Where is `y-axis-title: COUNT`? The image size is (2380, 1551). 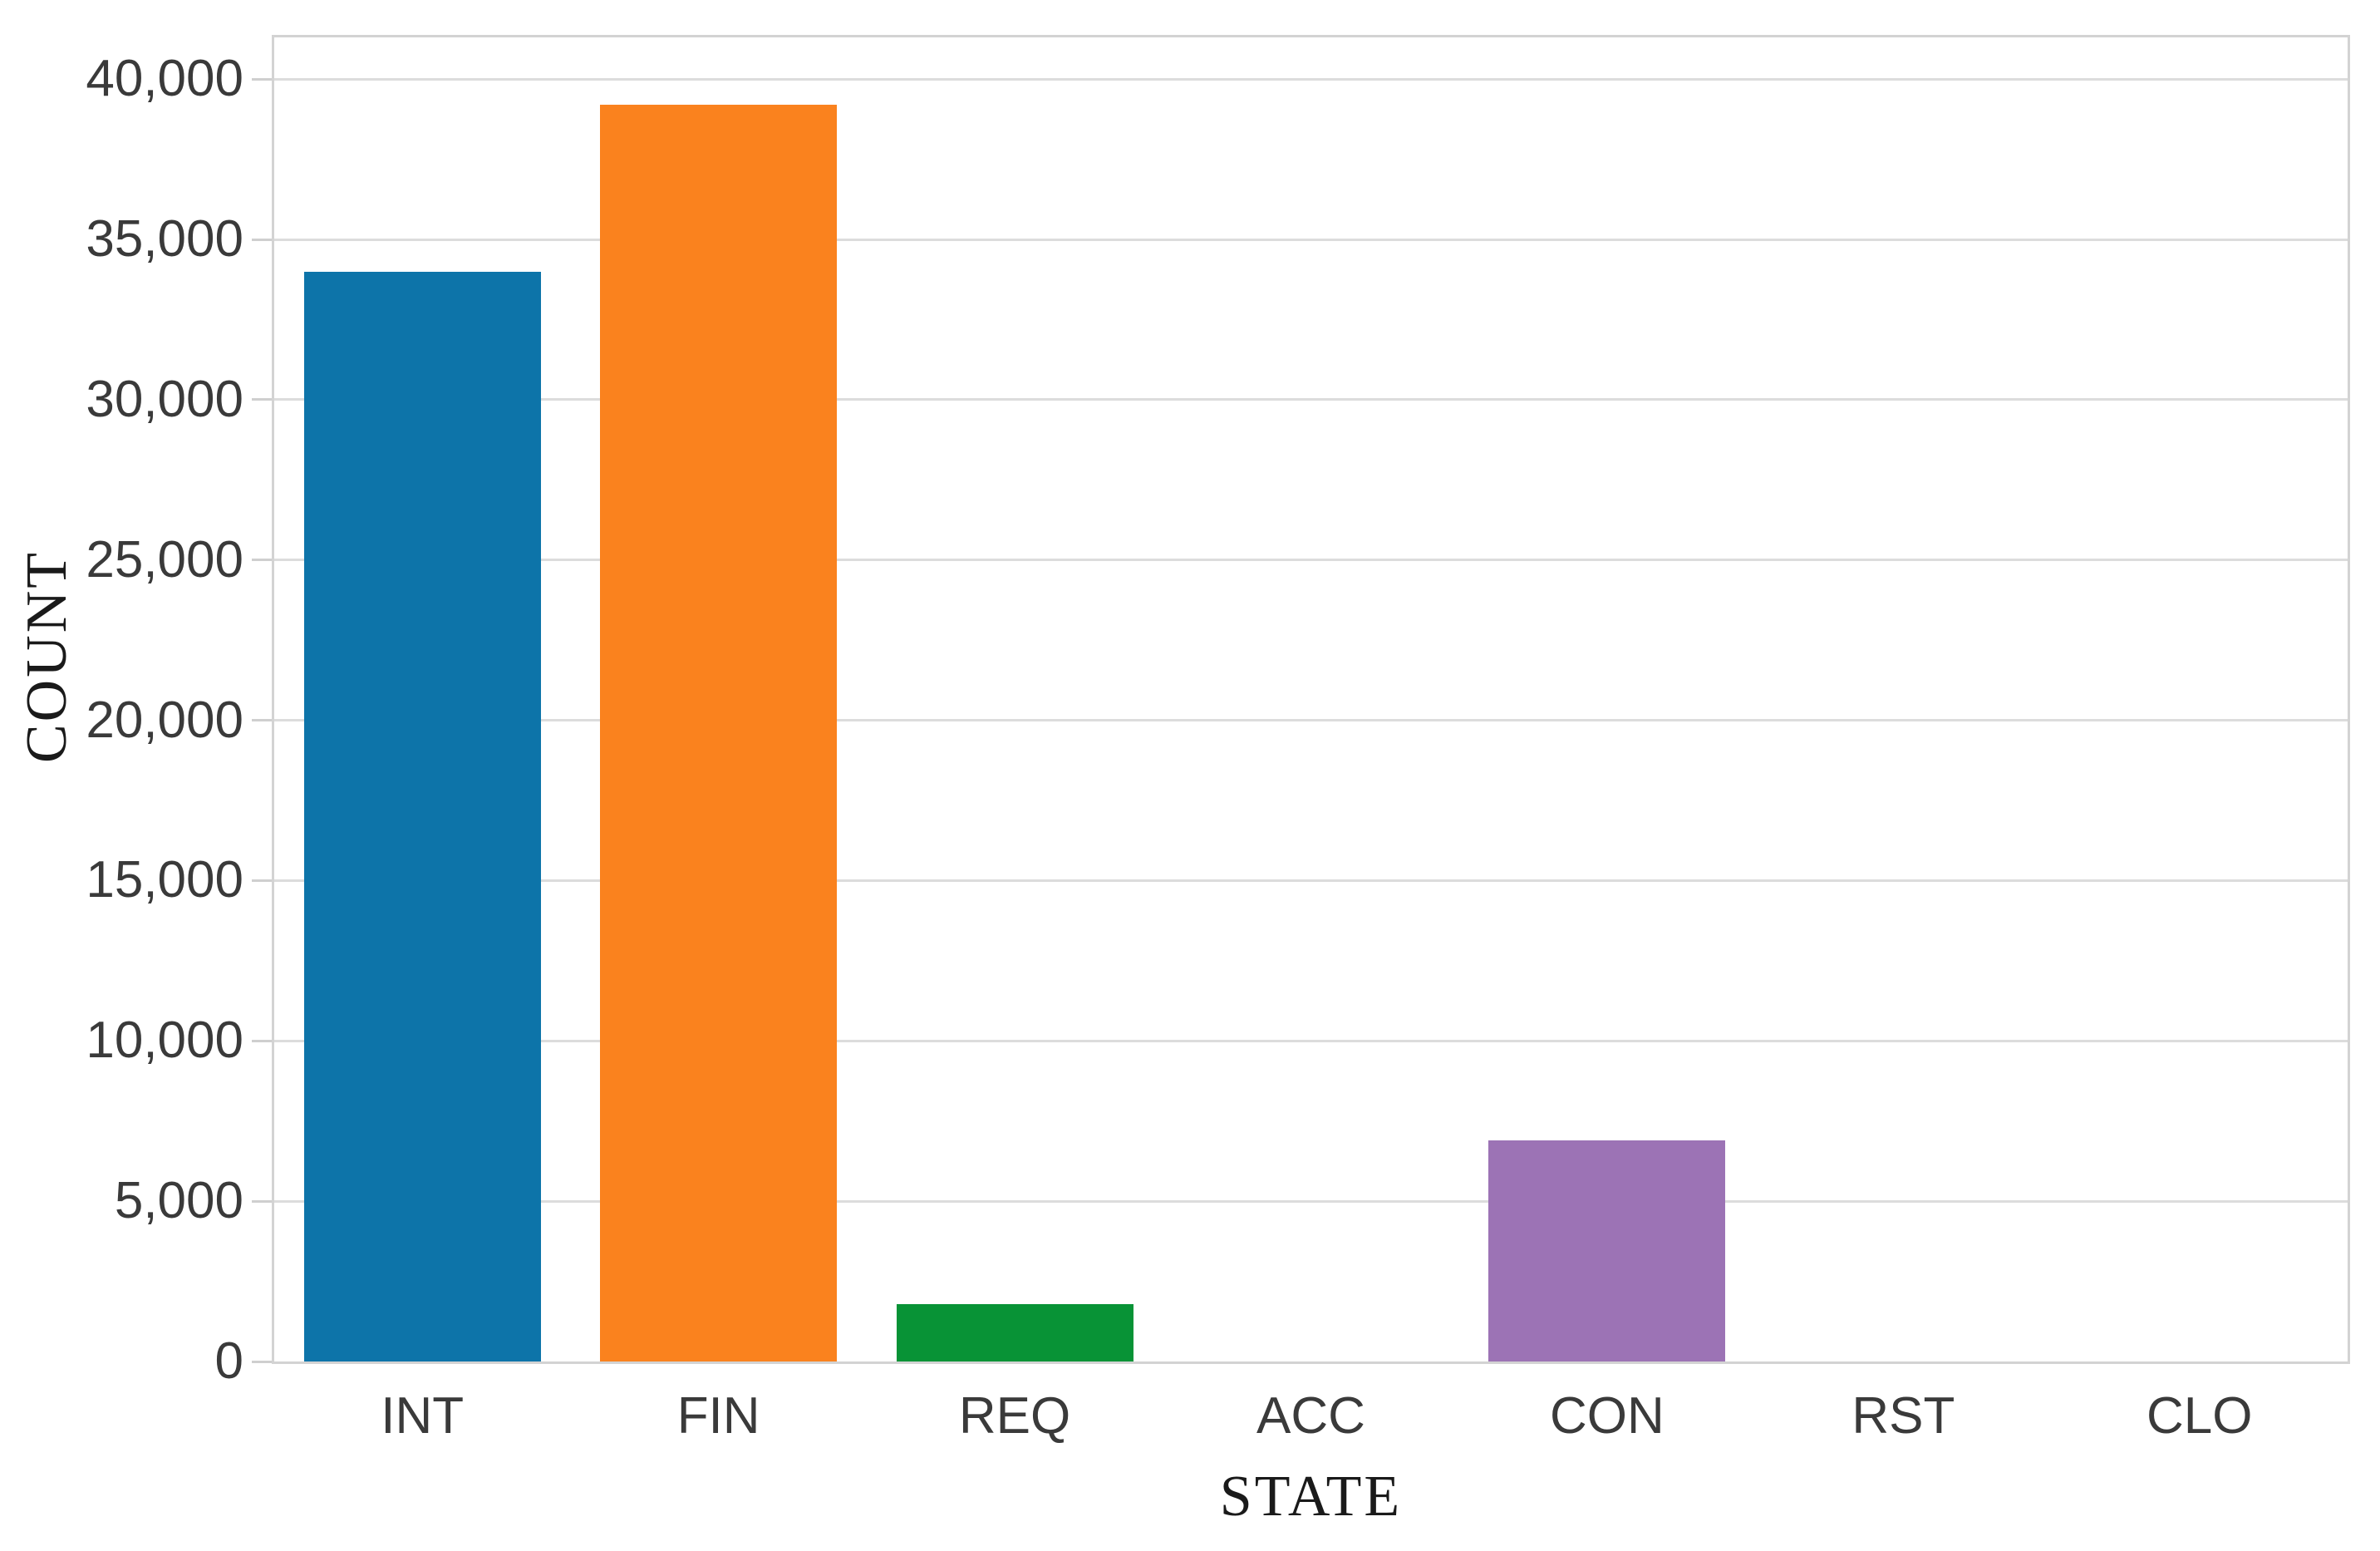
y-axis-title: COUNT is located at coordinates (47, 656).